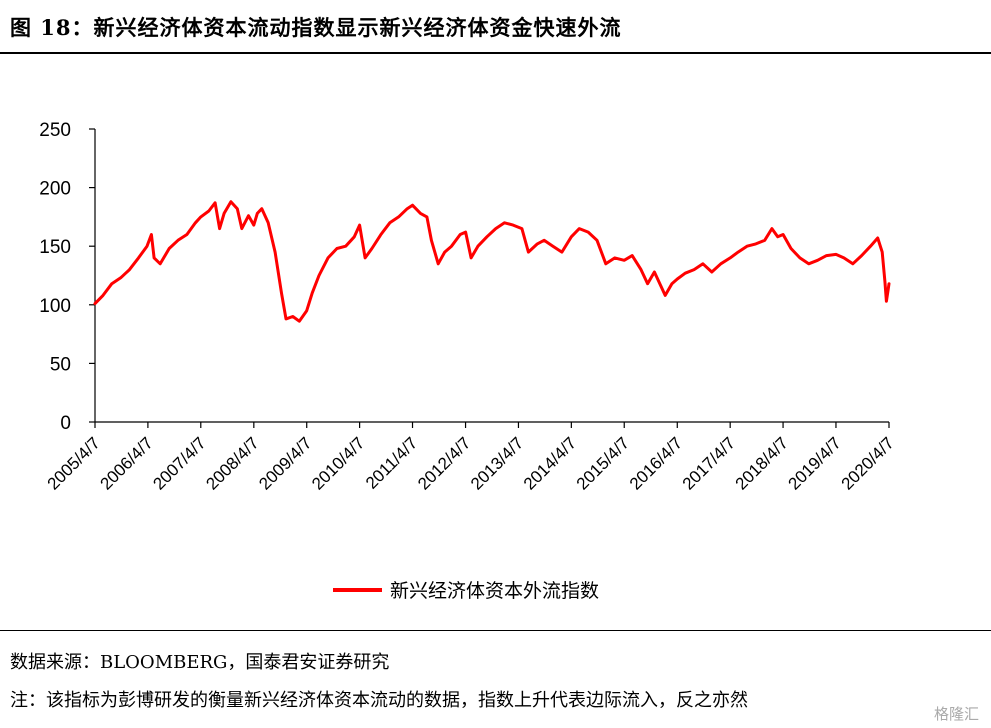 This screenshot has width=991, height=728. Describe the element at coordinates (55, 306) in the screenshot. I see `y-tick-label: 100` at that location.